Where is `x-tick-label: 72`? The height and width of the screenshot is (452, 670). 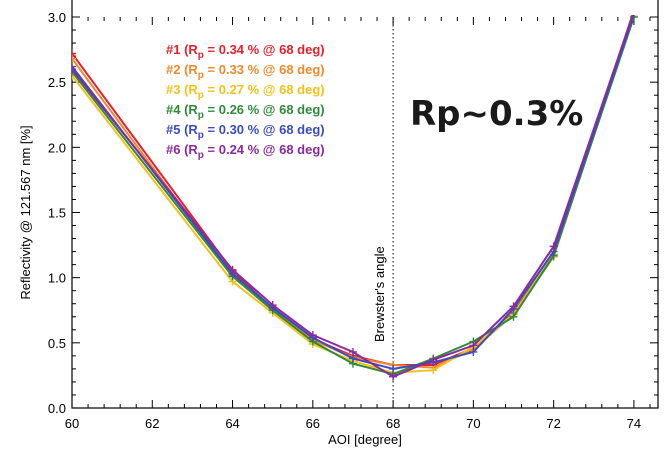 x-tick-label: 72 is located at coordinates (553, 423).